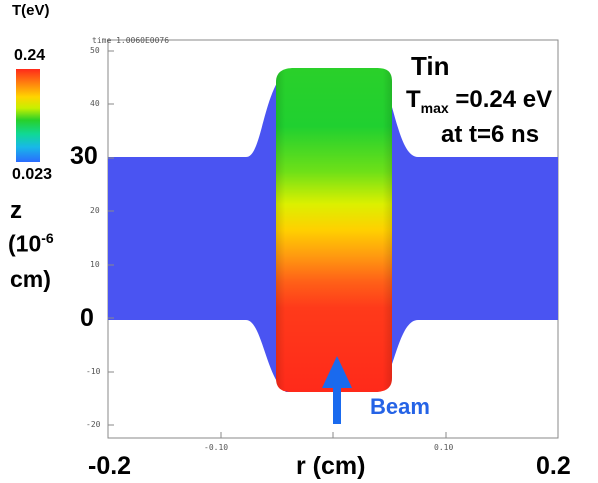  I want to click on time-header: time 1.0060E0076, so click(131, 40).